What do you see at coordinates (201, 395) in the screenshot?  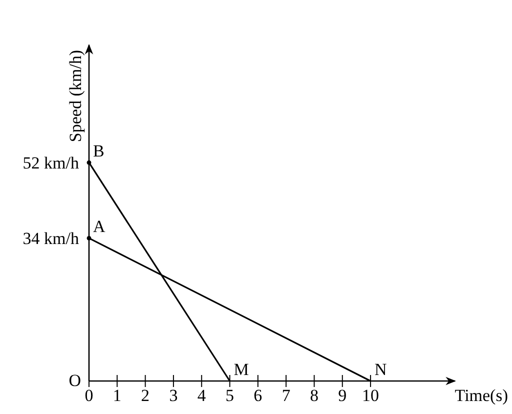 I see `x-tick-label: 4` at bounding box center [201, 395].